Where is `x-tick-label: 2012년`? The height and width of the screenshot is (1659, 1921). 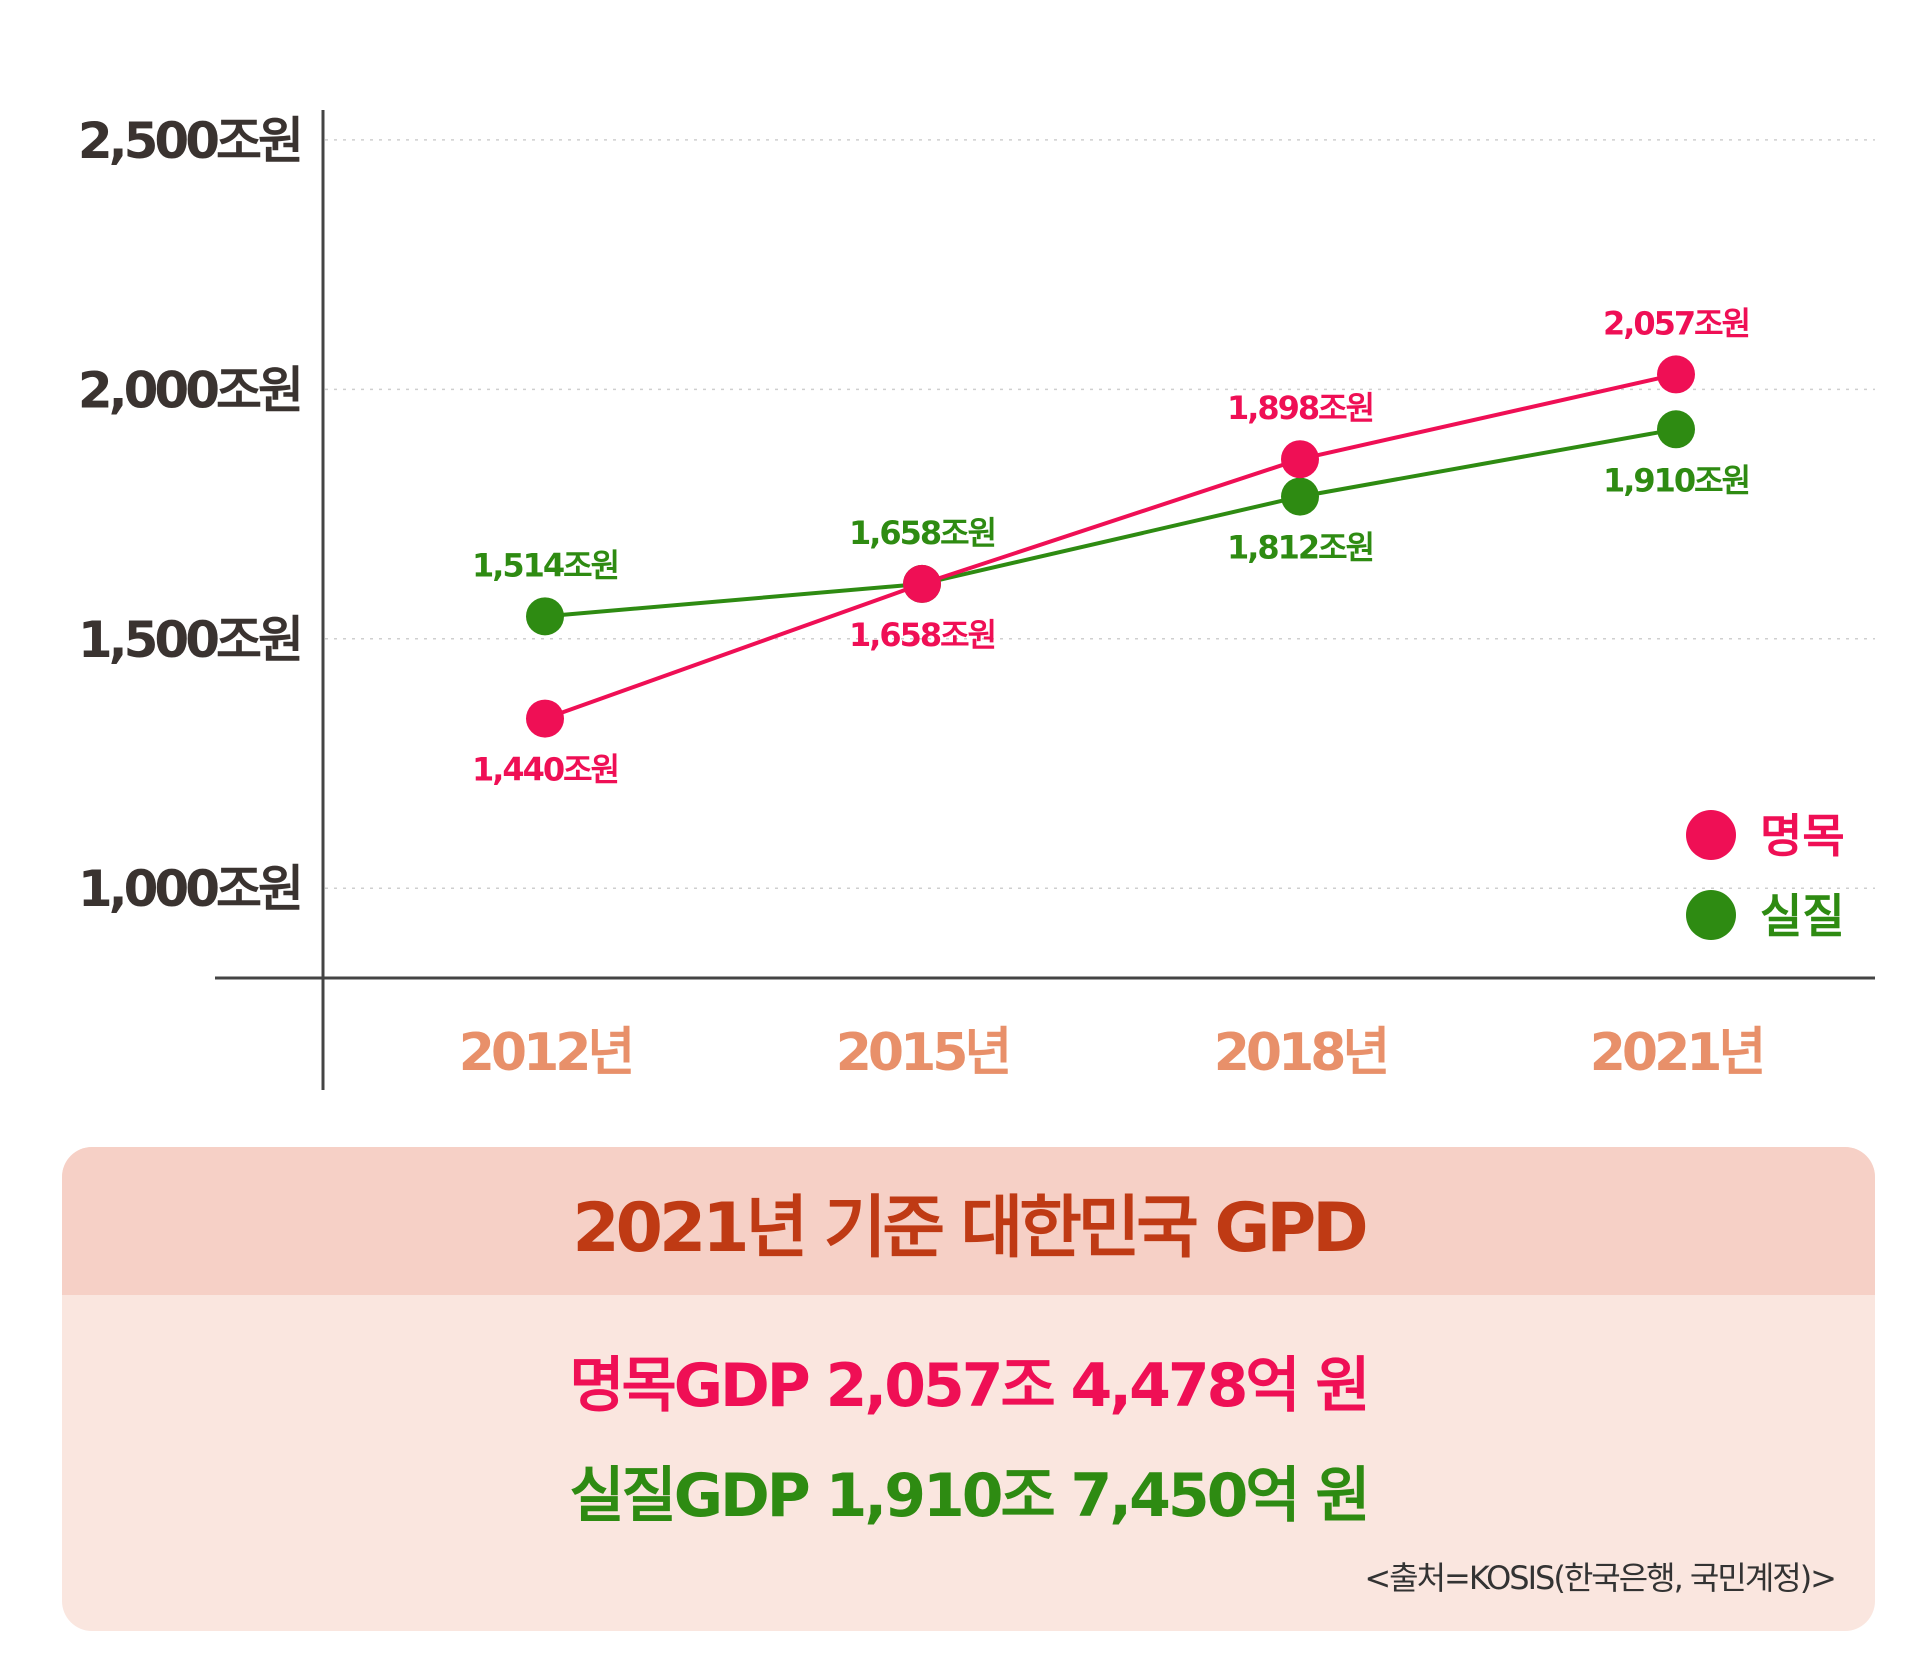 x-tick-label: 2012년 is located at coordinates (545, 1053).